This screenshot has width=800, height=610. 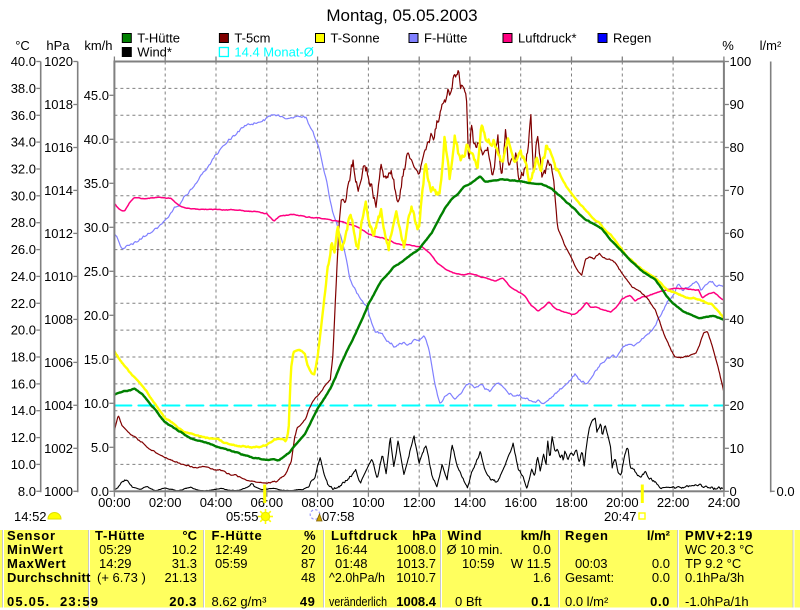 I want to click on svg-text: hPa, so click(x=58, y=45).